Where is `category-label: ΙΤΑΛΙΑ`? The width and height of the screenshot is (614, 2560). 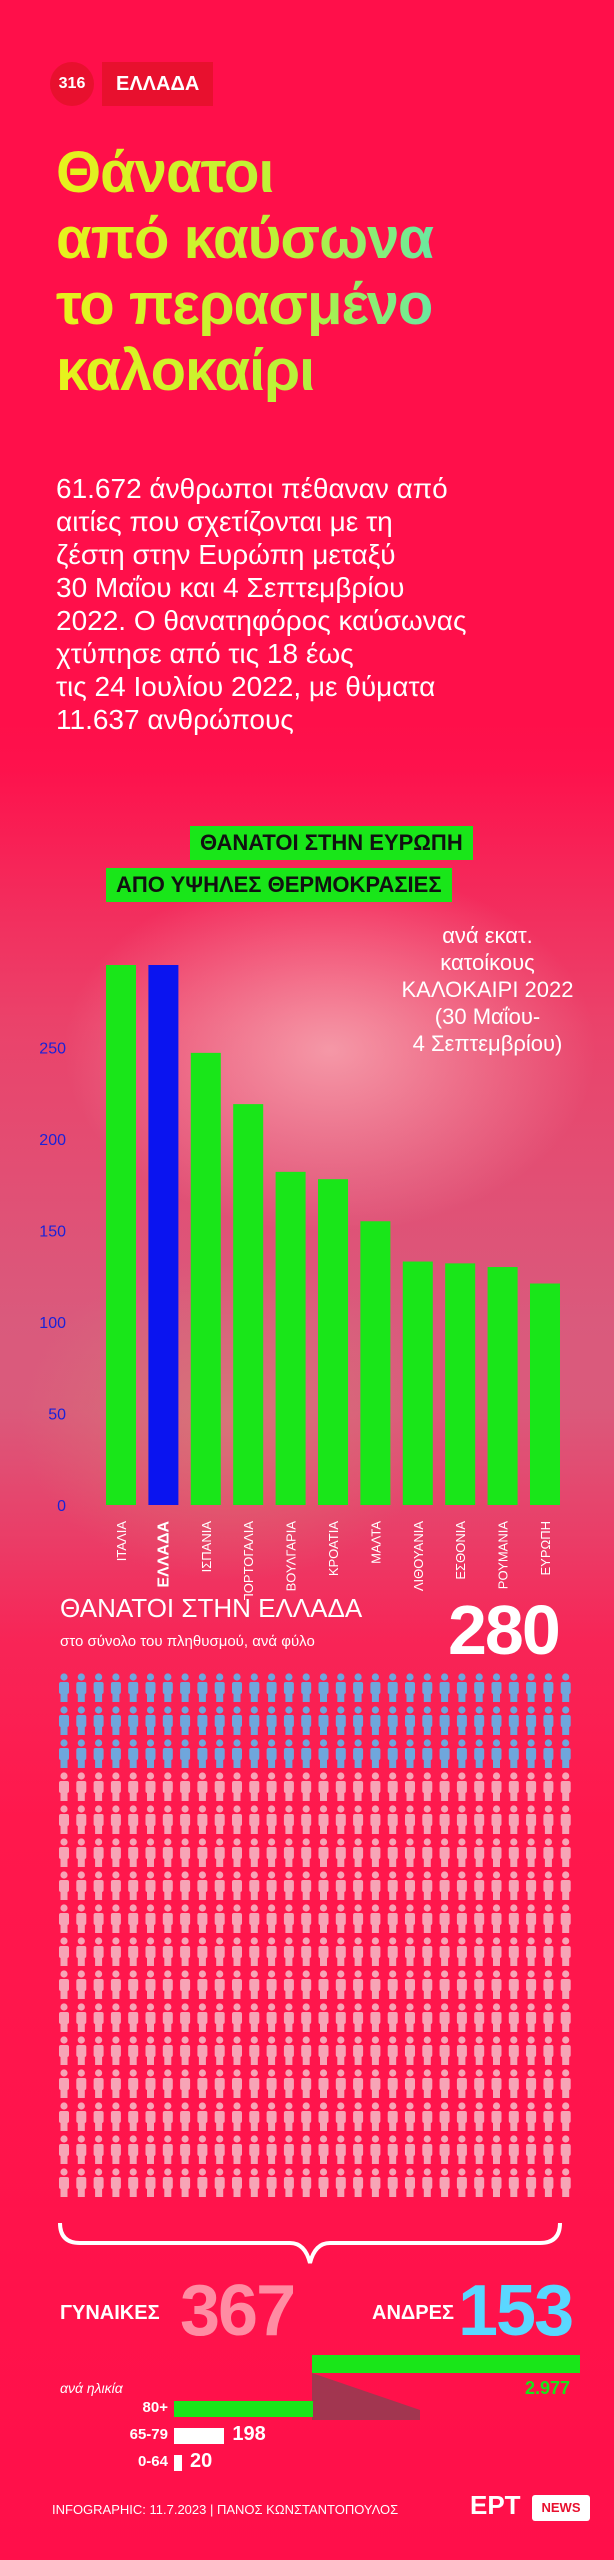
category-label: ΙΤΑΛΙΑ is located at coordinates (121, 1541).